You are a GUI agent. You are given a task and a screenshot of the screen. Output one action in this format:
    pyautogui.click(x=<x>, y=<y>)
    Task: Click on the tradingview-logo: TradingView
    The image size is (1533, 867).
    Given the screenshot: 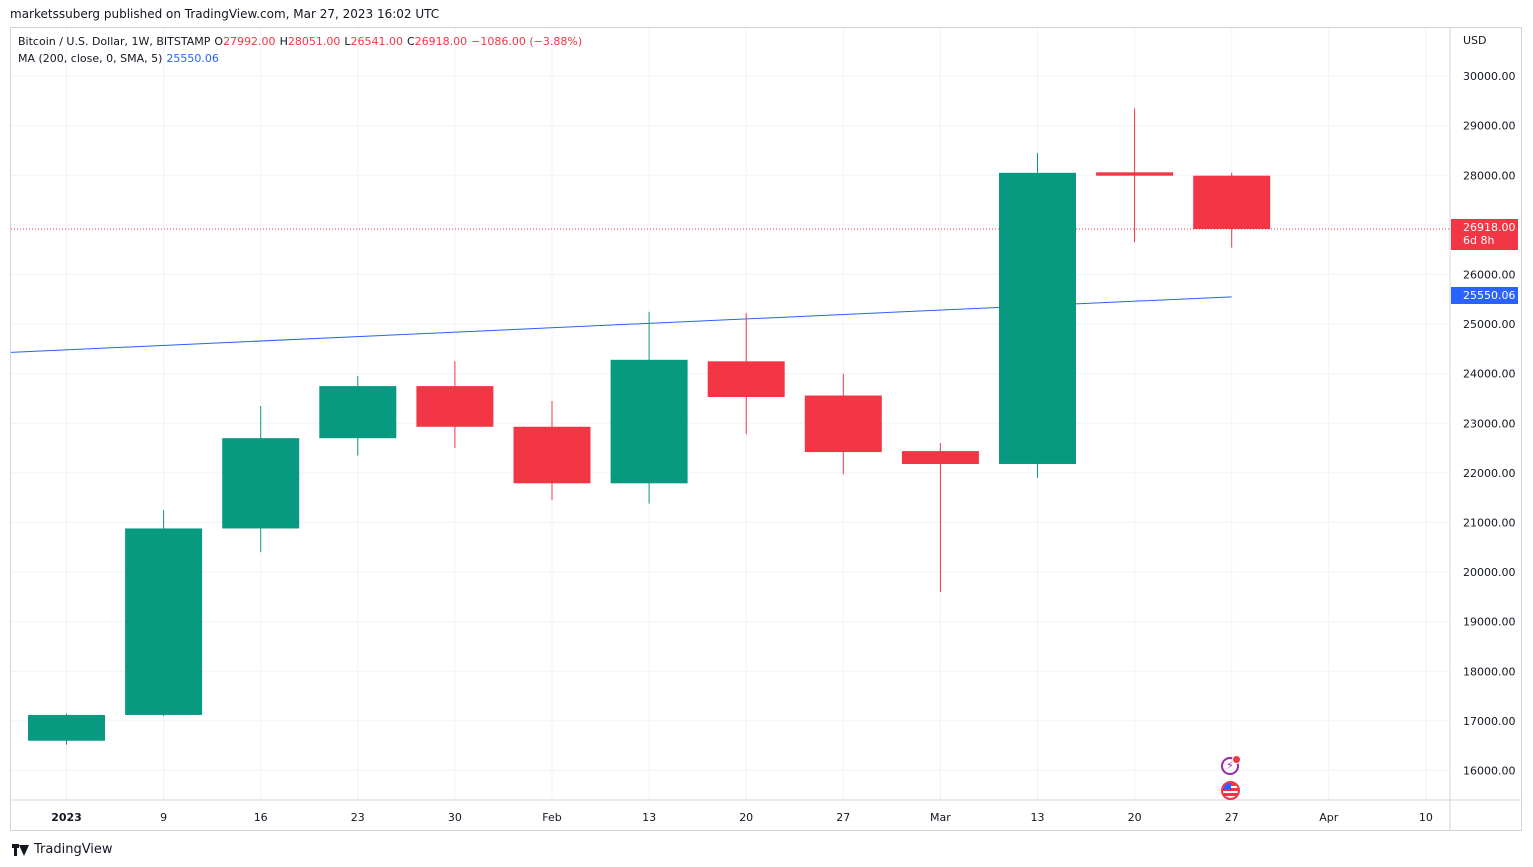 What is the action you would take?
    pyautogui.click(x=62, y=849)
    